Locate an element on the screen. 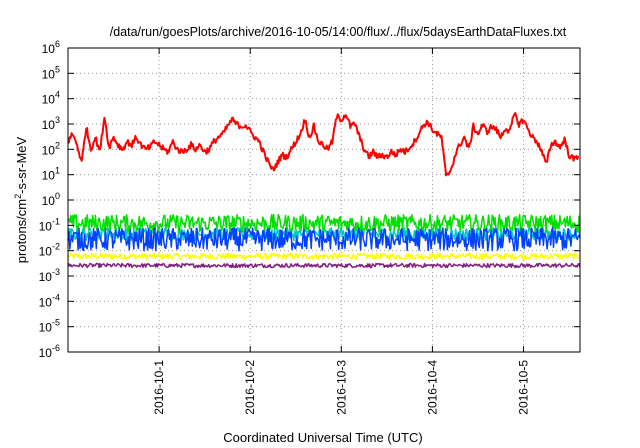 The width and height of the screenshot is (640, 448). y-tick-label-exp: -4 is located at coordinates (56, 297).